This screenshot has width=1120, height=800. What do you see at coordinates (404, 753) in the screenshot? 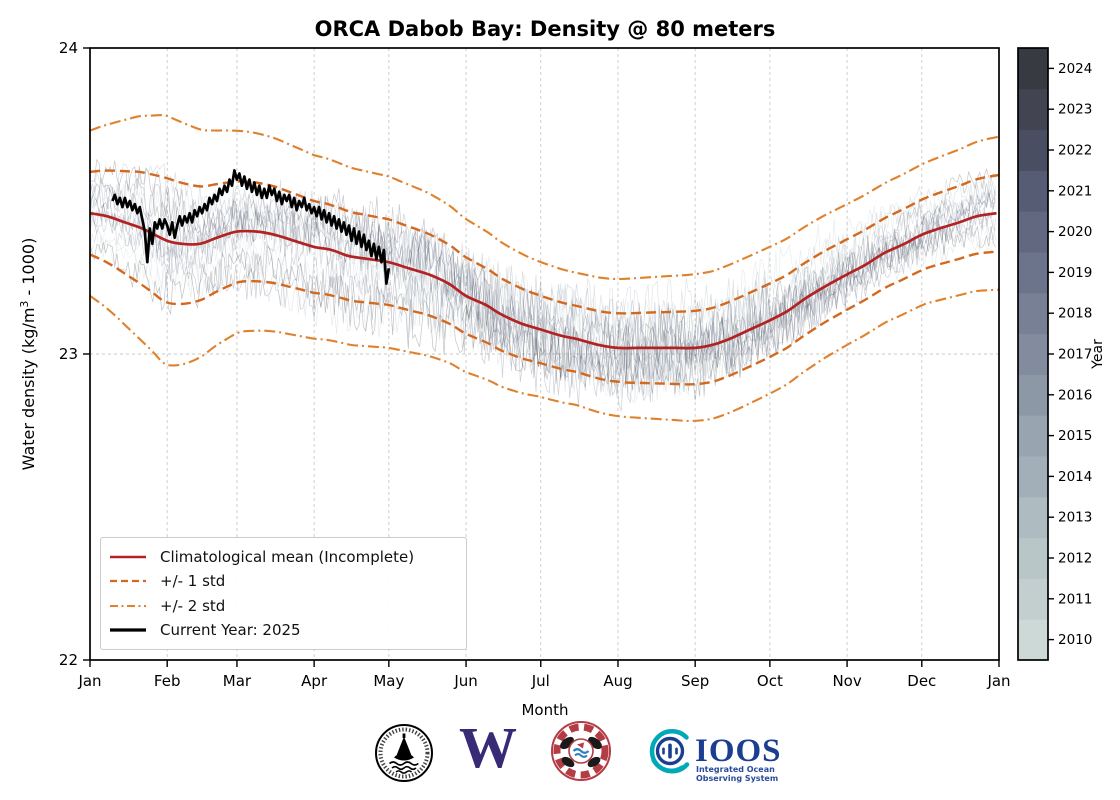
I see `orca-buoy-logo` at bounding box center [404, 753].